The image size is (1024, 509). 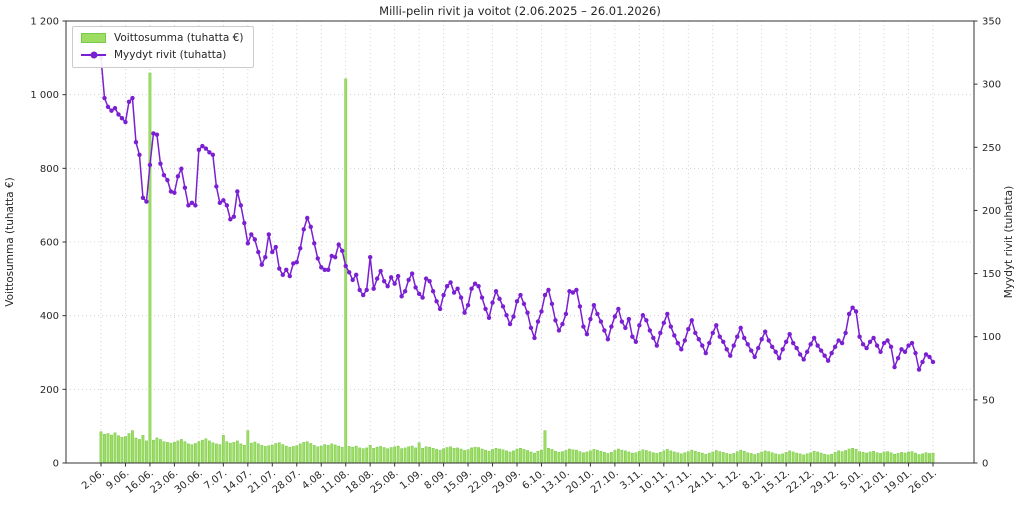 I want to click on y-tick-label-left: 200, so click(x=49, y=390).